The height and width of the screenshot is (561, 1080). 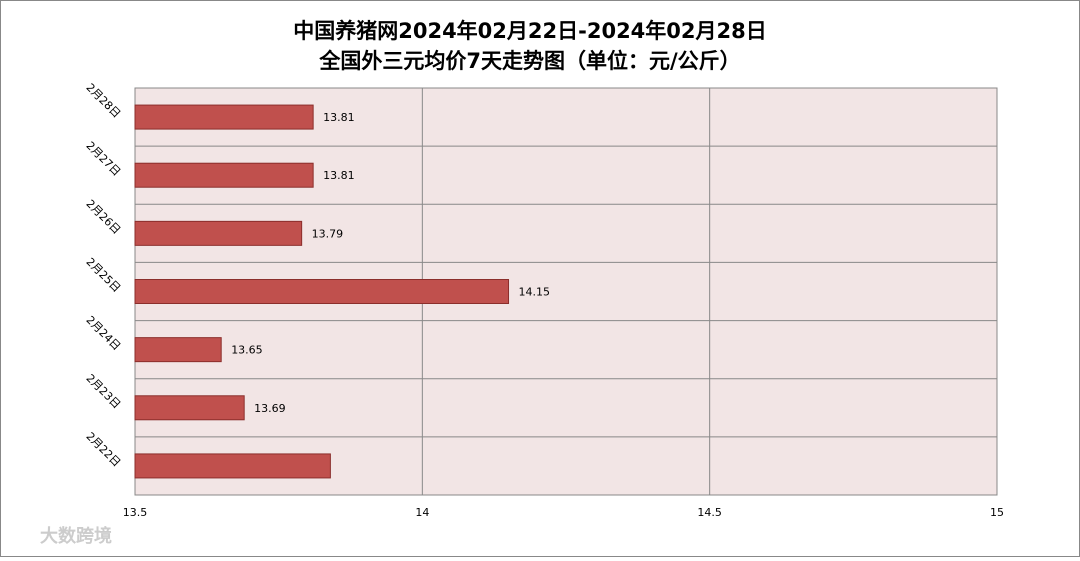 What do you see at coordinates (530, 31) in the screenshot?
I see `chart-title: 中国养猪网2024年02月22日-2024年02月28日` at bounding box center [530, 31].